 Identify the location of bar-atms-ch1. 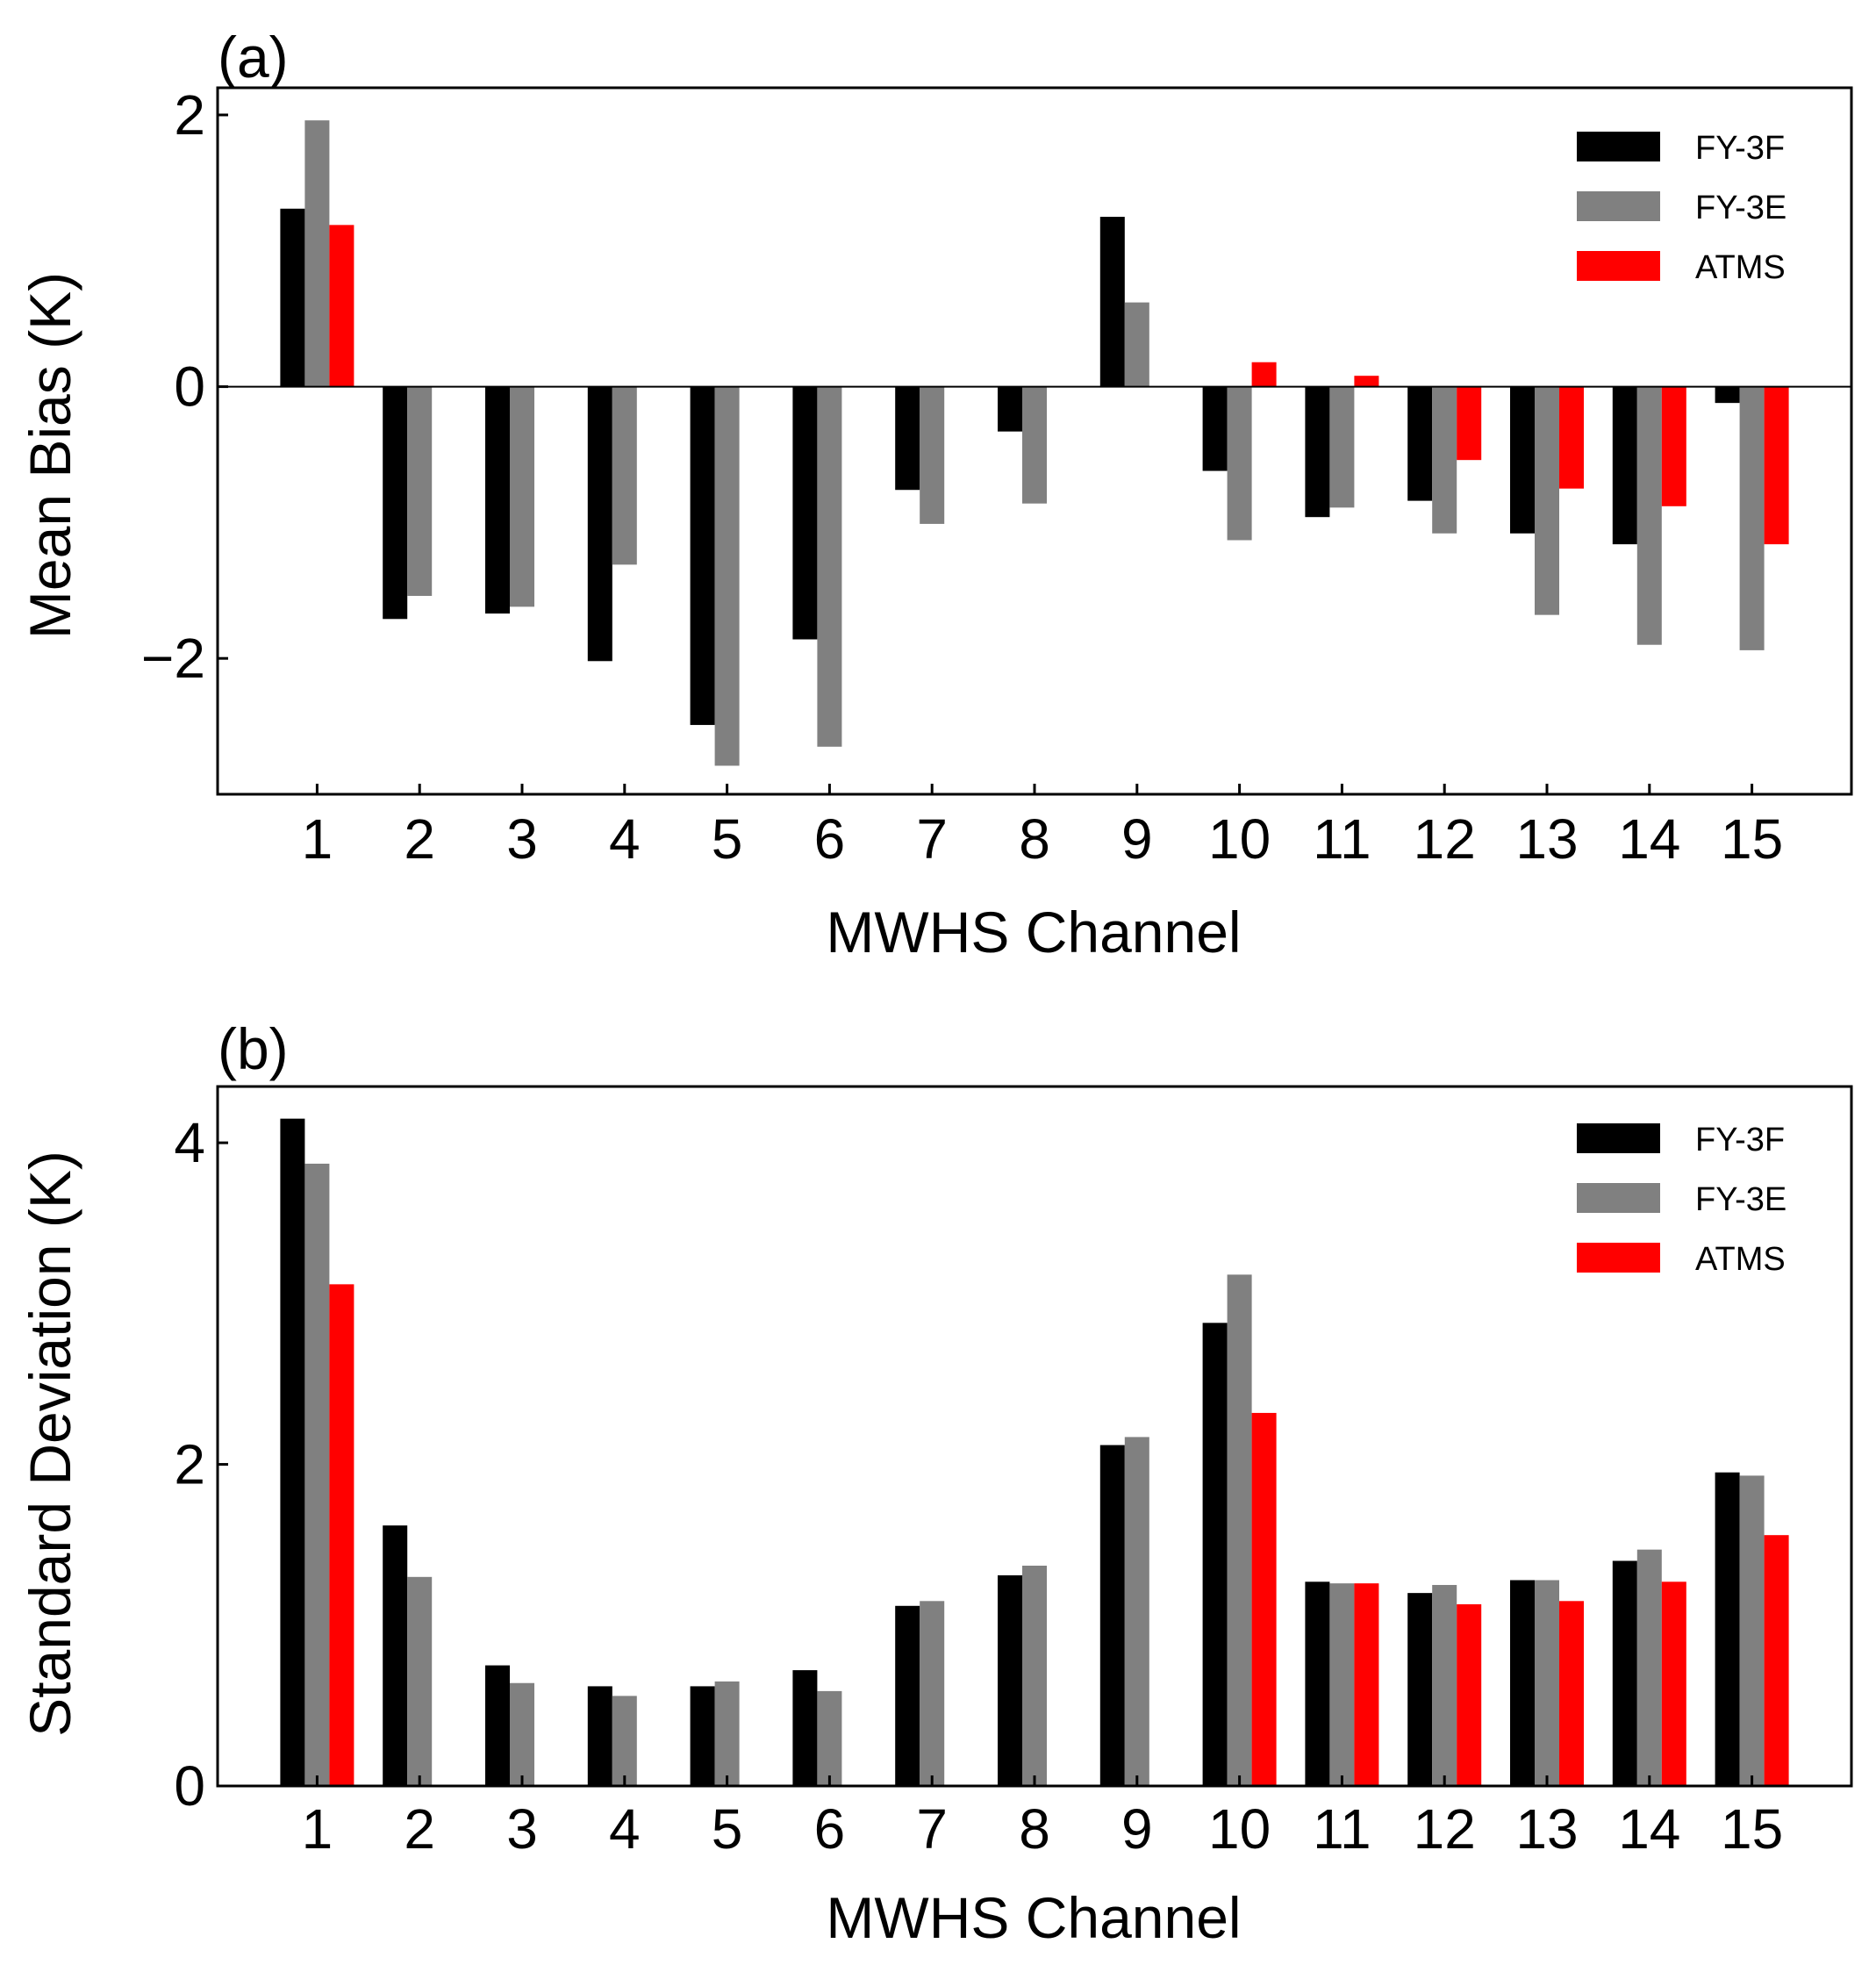
(341, 1535).